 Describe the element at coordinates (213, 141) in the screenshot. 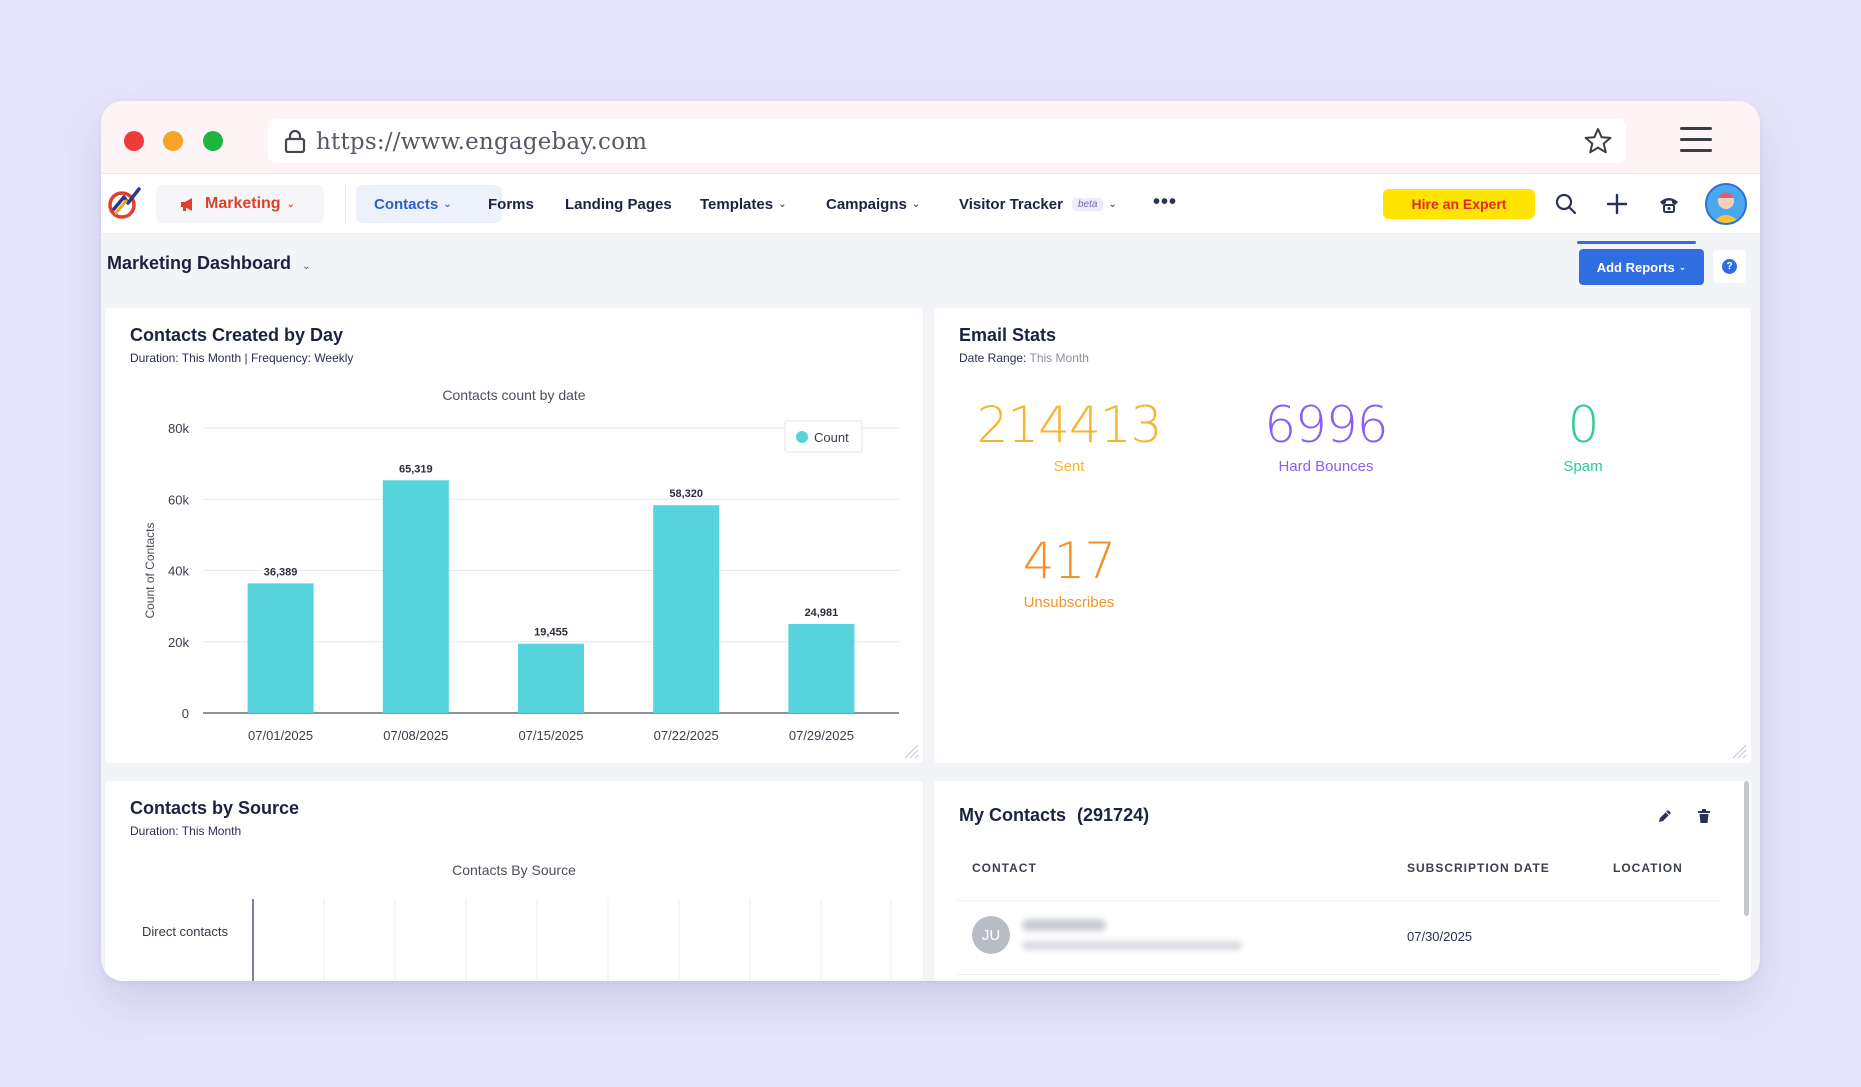

I see `maximize-window-button` at that location.